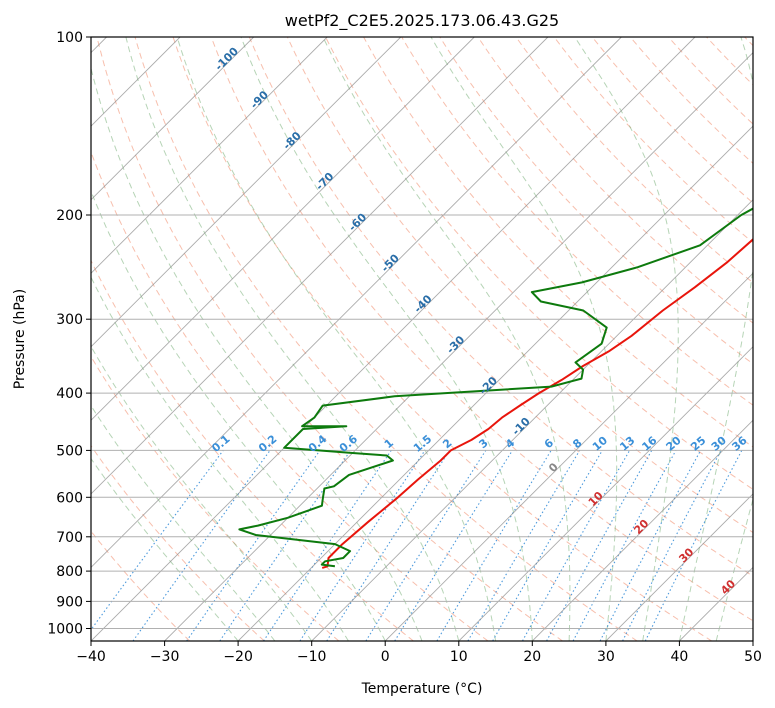 This screenshot has width=775, height=708. Describe the element at coordinates (69, 572) in the screenshot. I see `y-tick-label: 800` at that location.